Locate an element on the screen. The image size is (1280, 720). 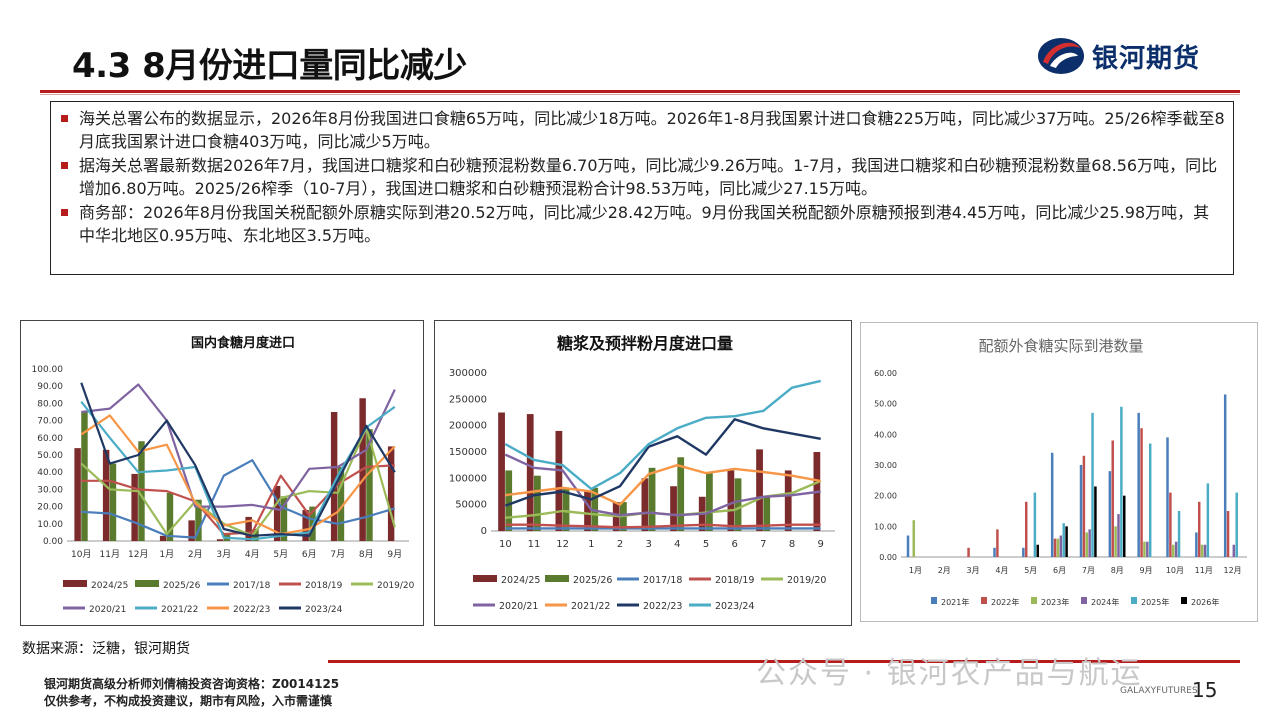
x-tick-label: 11 is located at coordinates (534, 544).